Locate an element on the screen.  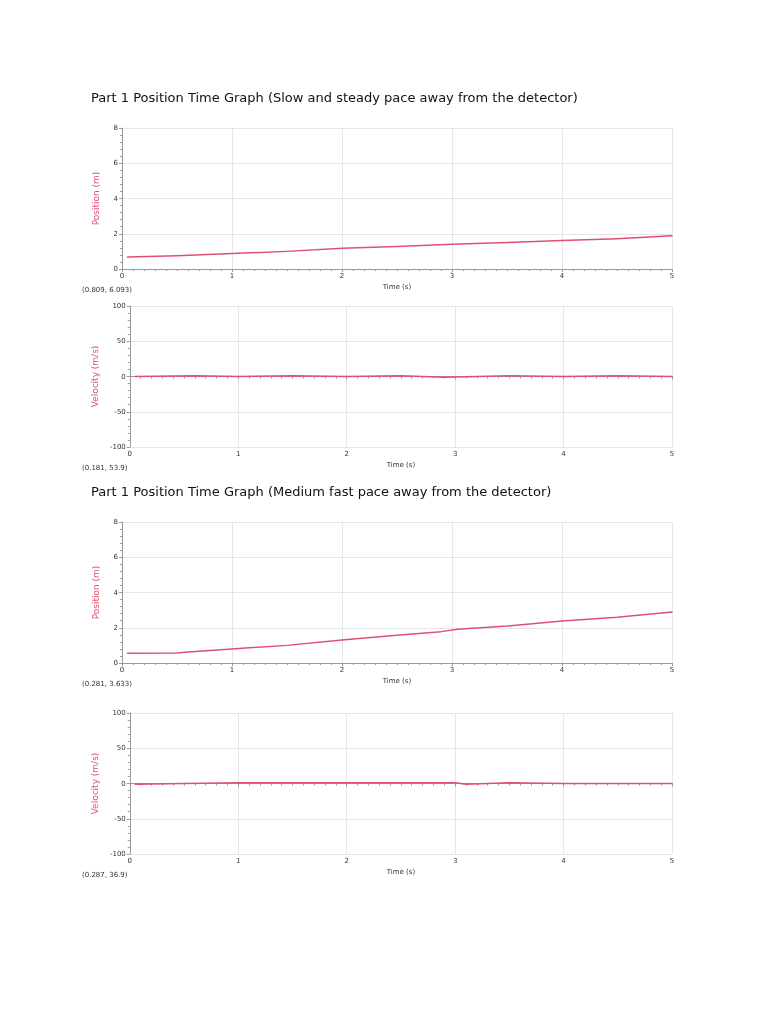
chart-title: Part 1 Position Time Graph (Slow and steady pace away from the detector) is located at coordinates (335, 98).